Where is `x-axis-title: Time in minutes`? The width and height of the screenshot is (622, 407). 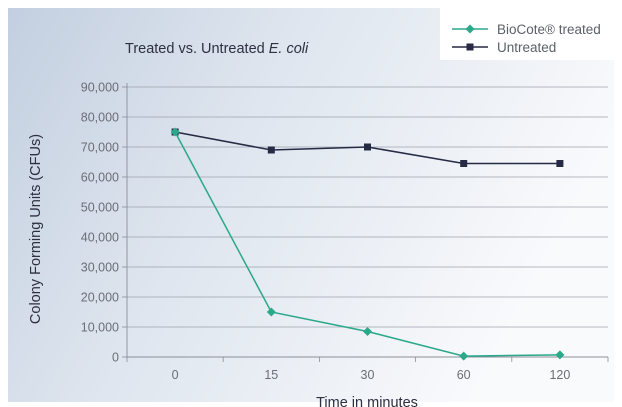 x-axis-title: Time in minutes is located at coordinates (367, 401).